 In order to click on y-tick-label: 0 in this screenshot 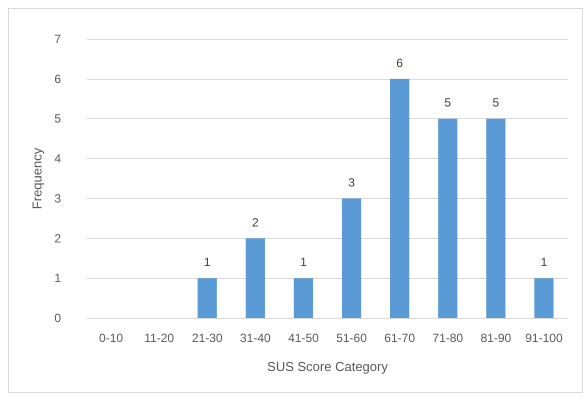, I will do `click(58, 318)`.